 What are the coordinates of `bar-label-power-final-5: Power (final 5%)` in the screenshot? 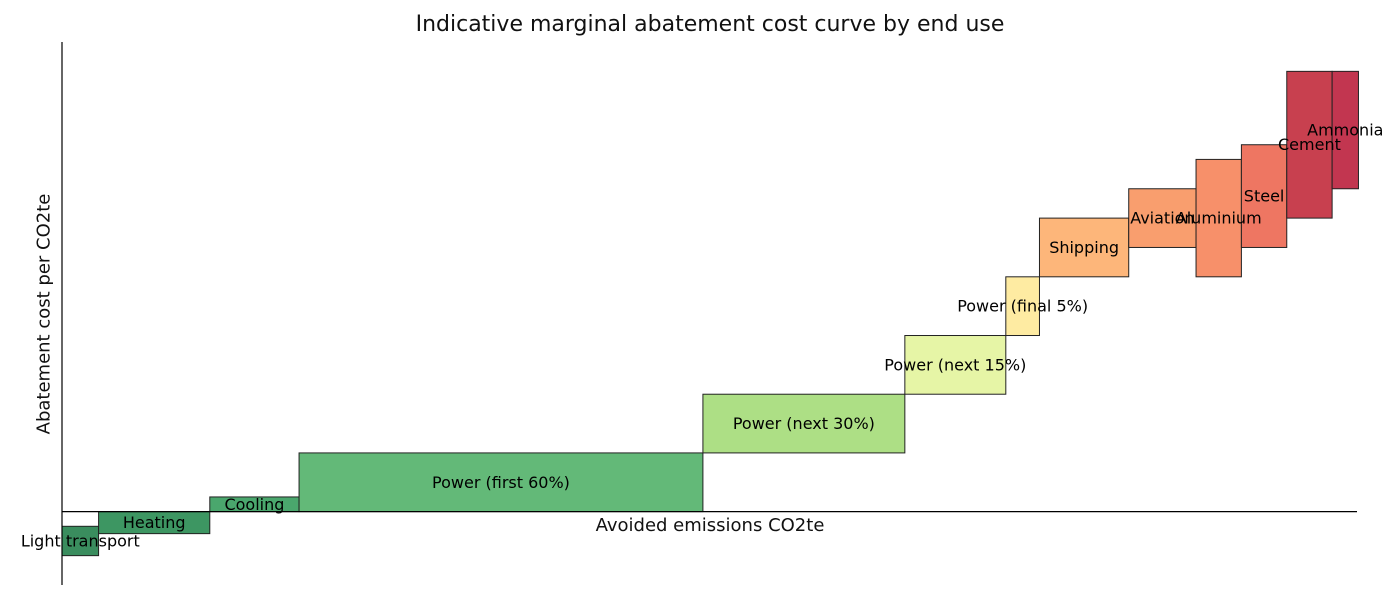 It's located at (1022, 306).